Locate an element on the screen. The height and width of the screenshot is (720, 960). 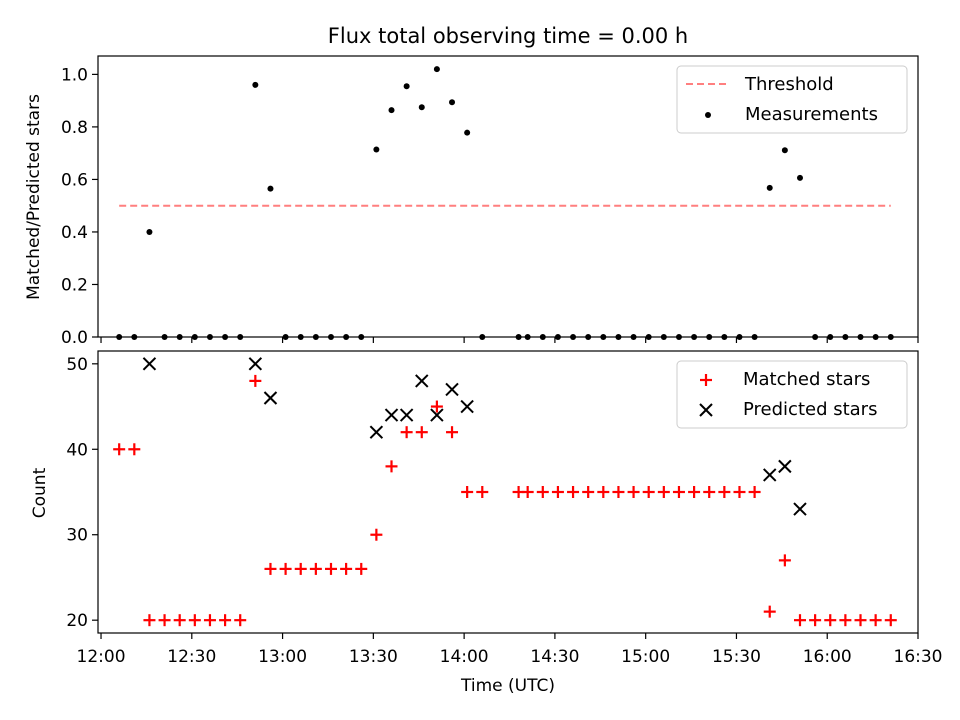
x-tick-label: 13:30 is located at coordinates (373, 657).